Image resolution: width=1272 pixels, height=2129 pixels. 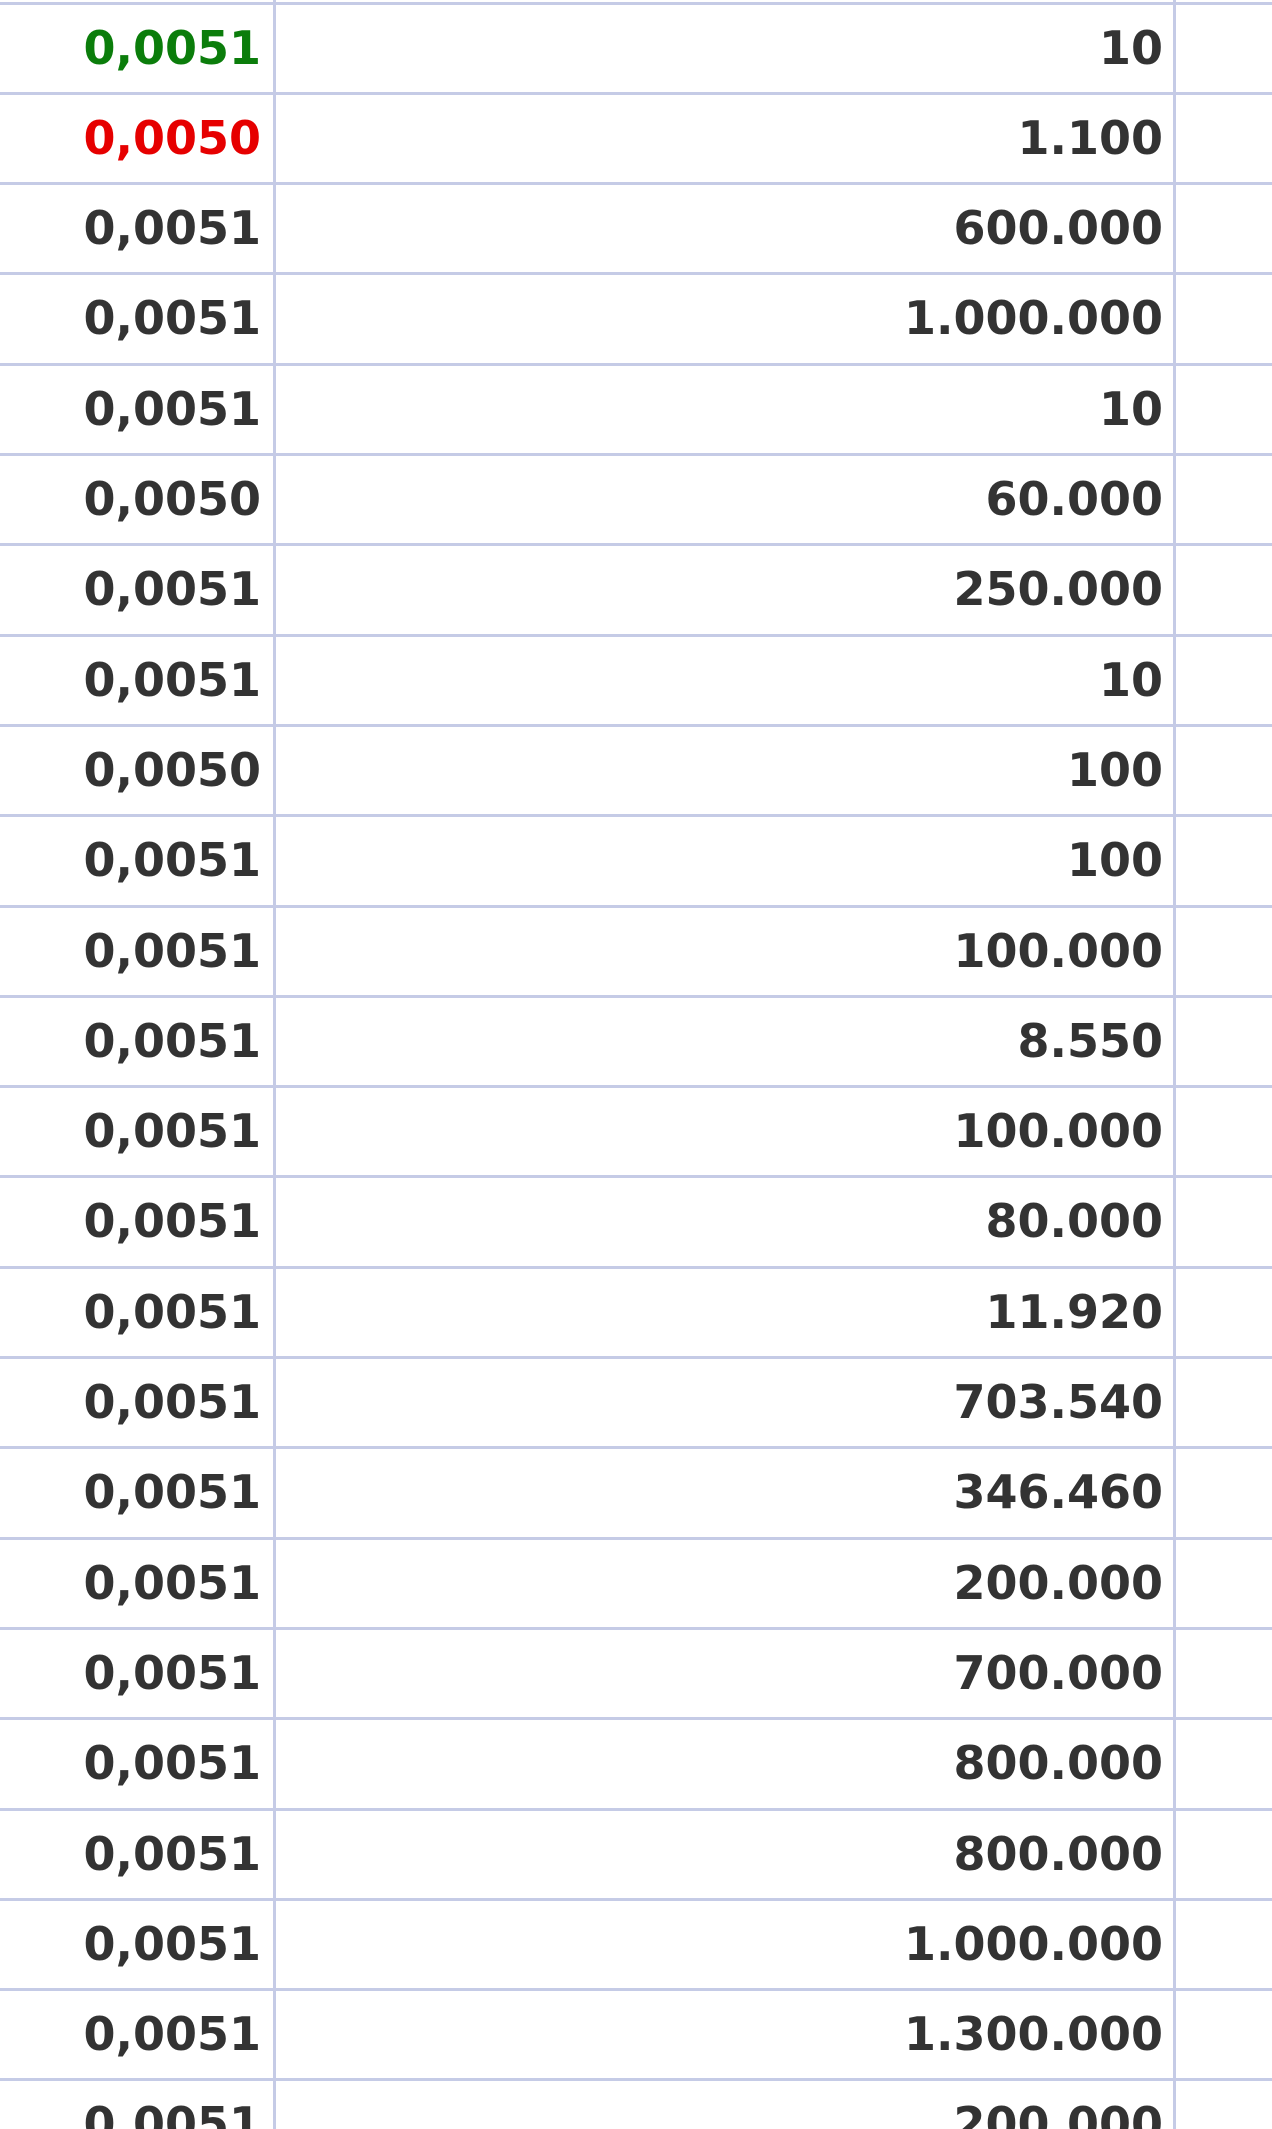 What do you see at coordinates (1090, 1040) in the screenshot?
I see `volume-cell: 8.550` at bounding box center [1090, 1040].